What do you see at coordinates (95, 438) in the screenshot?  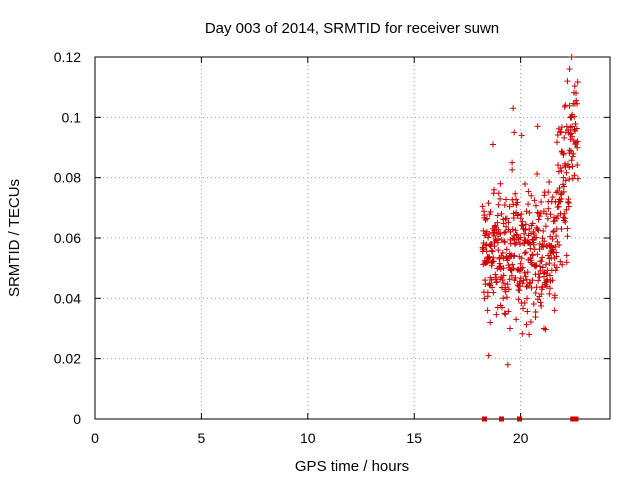 I see `x-tick-label: 0` at bounding box center [95, 438].